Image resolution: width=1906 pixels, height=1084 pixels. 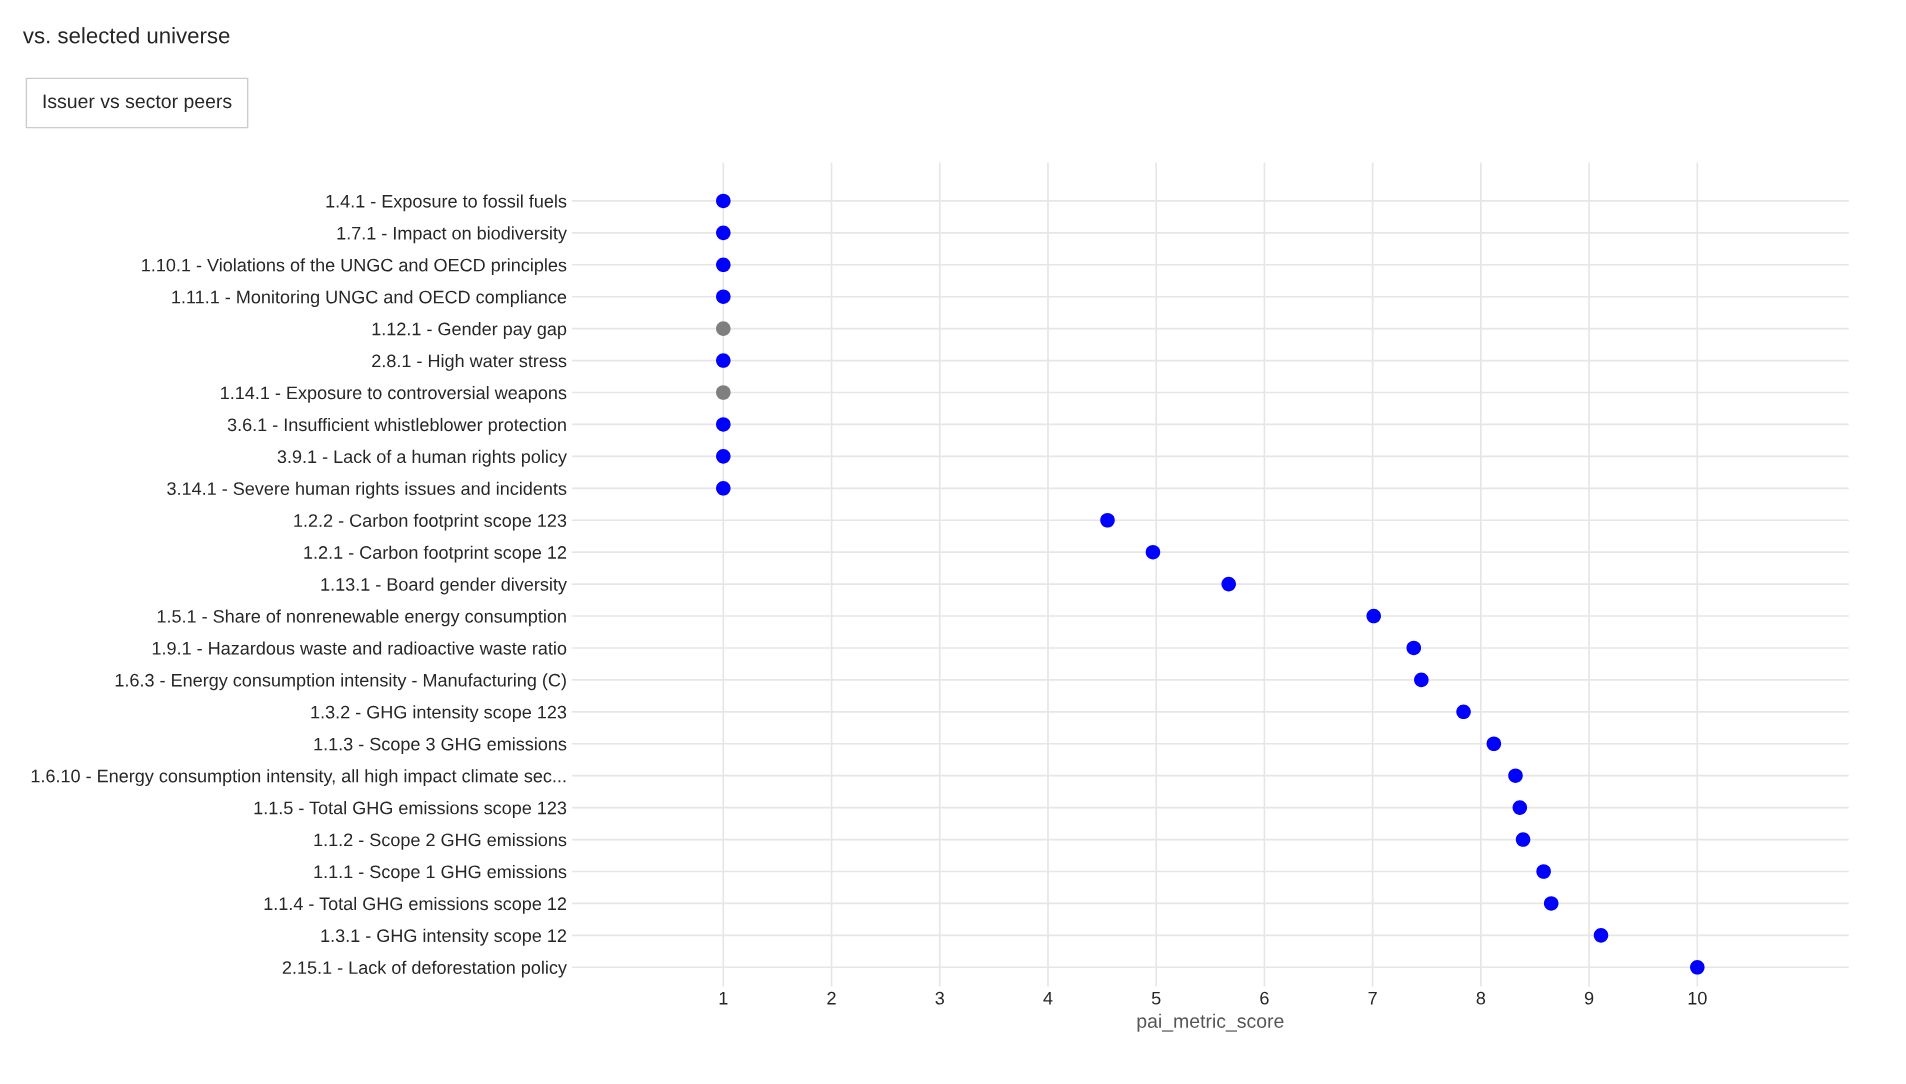 What do you see at coordinates (440, 841) in the screenshot?
I see `y-tick-label: 1.1.2 - Scope 2 GHG emissions` at bounding box center [440, 841].